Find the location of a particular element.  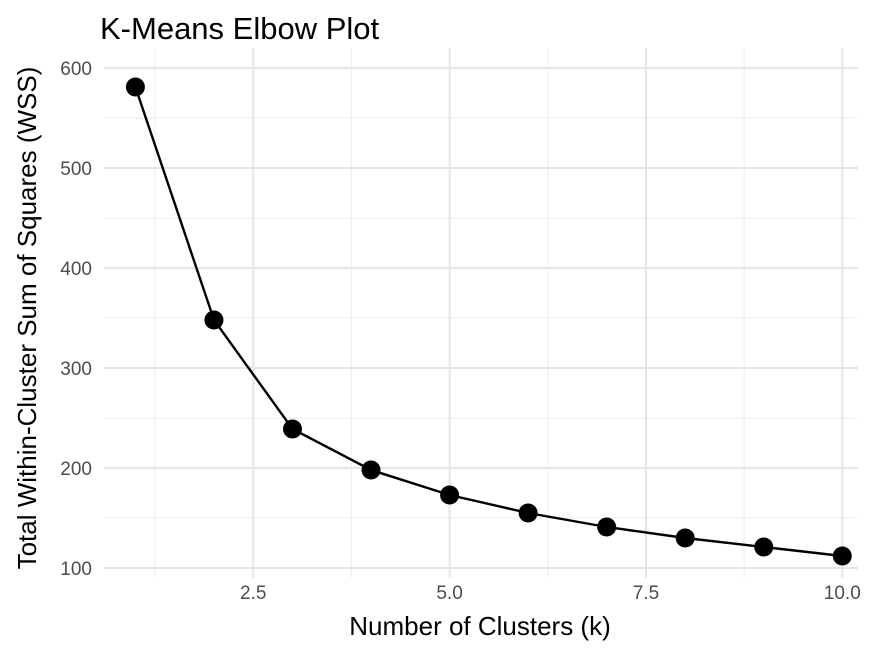

x-tick-label: 10.0 is located at coordinates (842, 593).